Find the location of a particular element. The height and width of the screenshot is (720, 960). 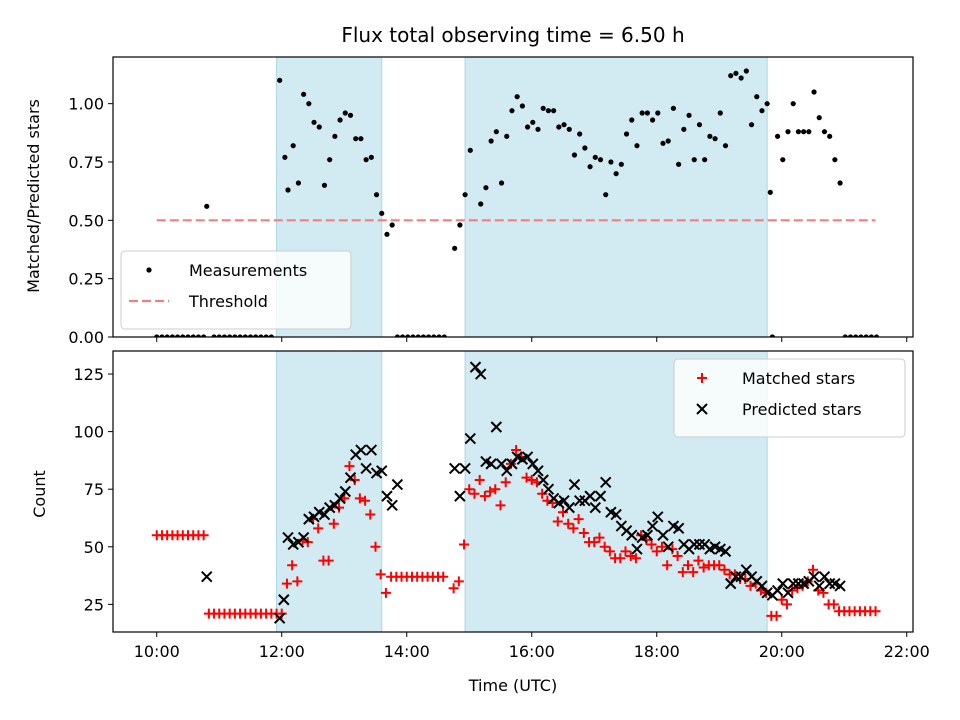

top-y-axis-label: Matched/Predicted stars is located at coordinates (33, 196).